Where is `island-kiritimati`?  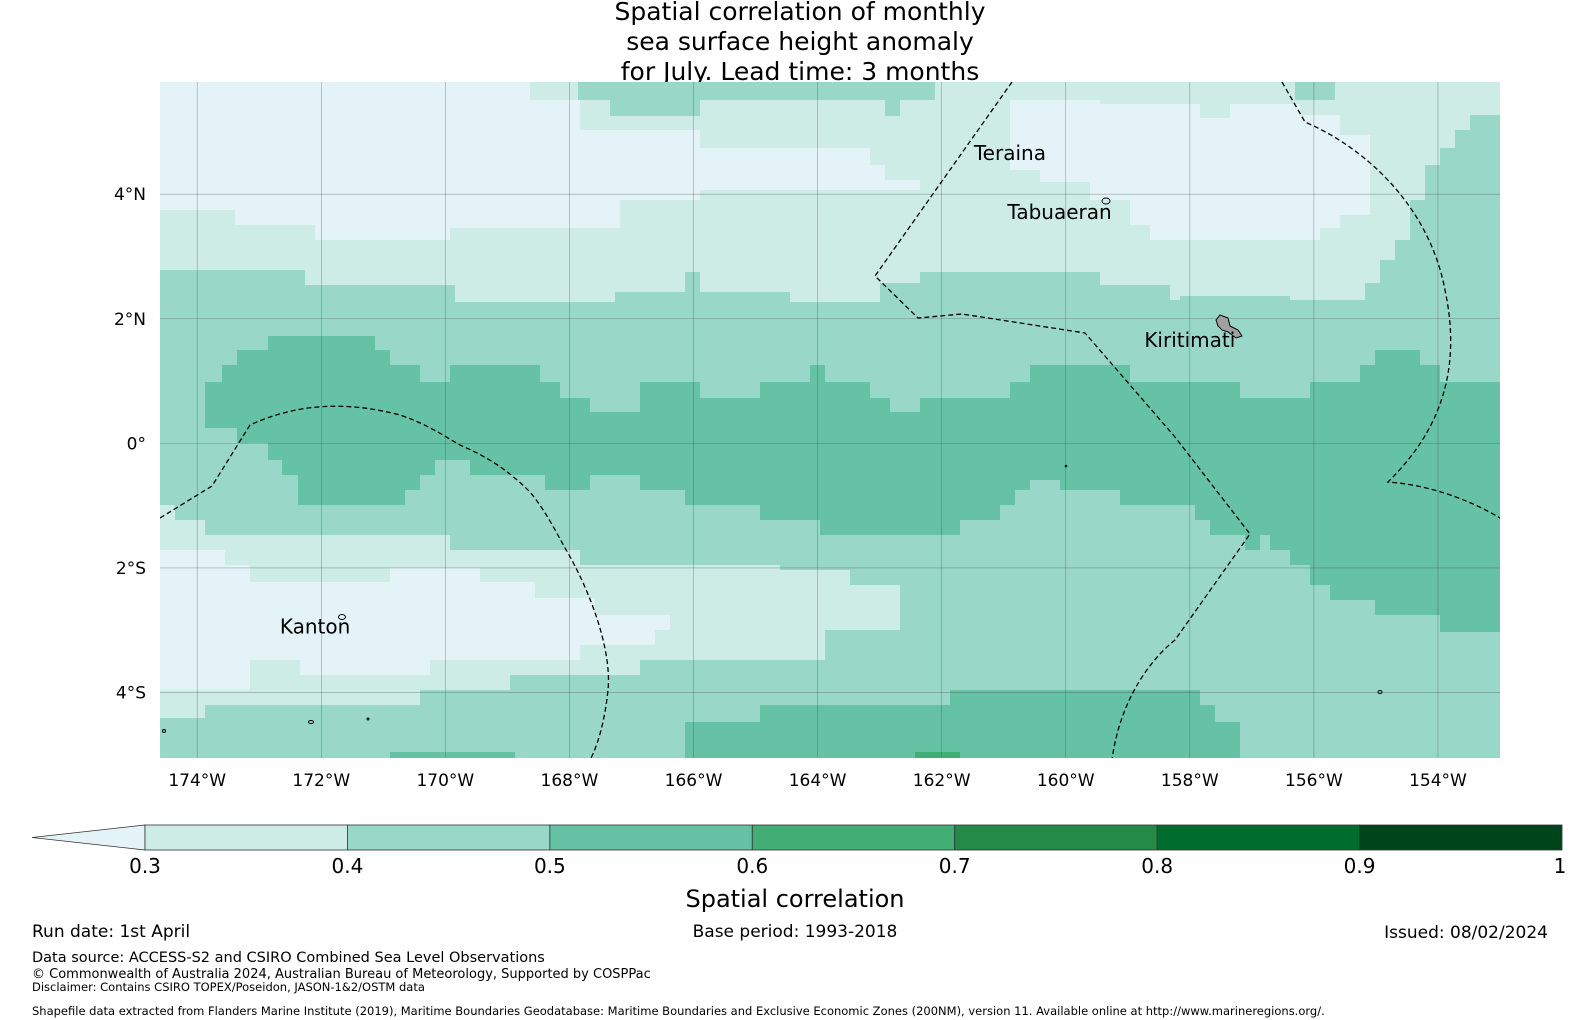 island-kiritimati is located at coordinates (1229, 326).